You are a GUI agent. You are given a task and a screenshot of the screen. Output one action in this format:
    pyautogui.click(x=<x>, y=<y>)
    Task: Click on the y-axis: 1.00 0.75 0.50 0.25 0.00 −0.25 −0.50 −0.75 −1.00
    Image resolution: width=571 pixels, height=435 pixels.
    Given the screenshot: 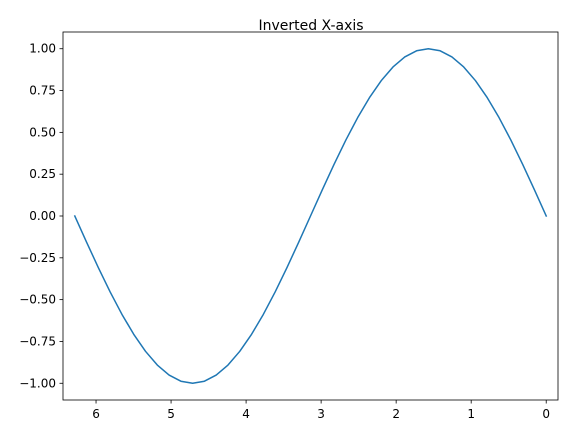 What is the action you would take?
    pyautogui.click(x=41, y=216)
    